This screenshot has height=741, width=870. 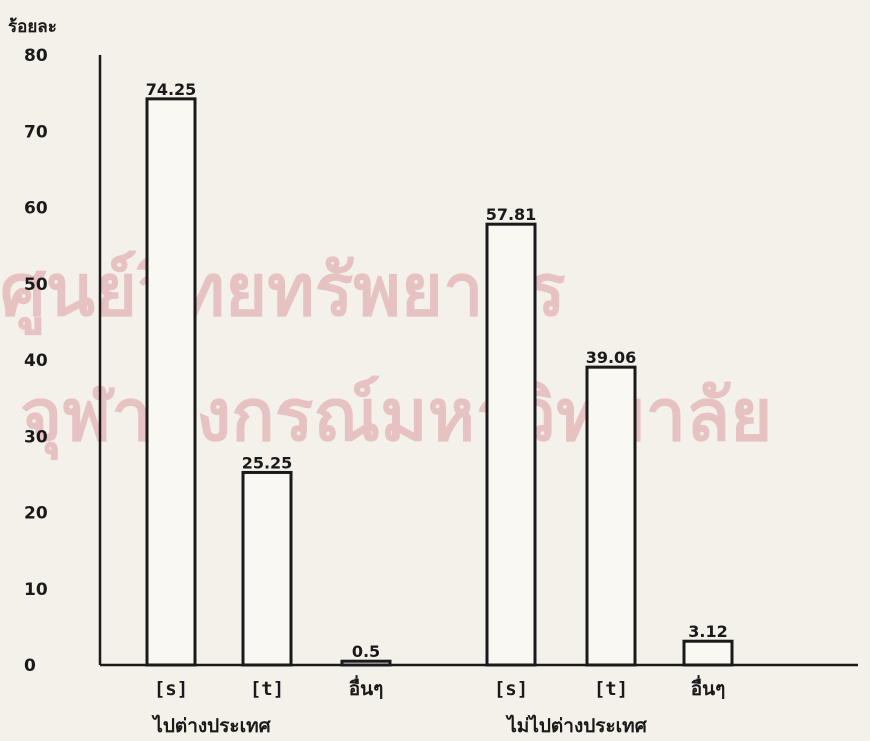 I want to click on y-ticks: 0 10 20 30 40 50 60 70 80, so click(x=36, y=361).